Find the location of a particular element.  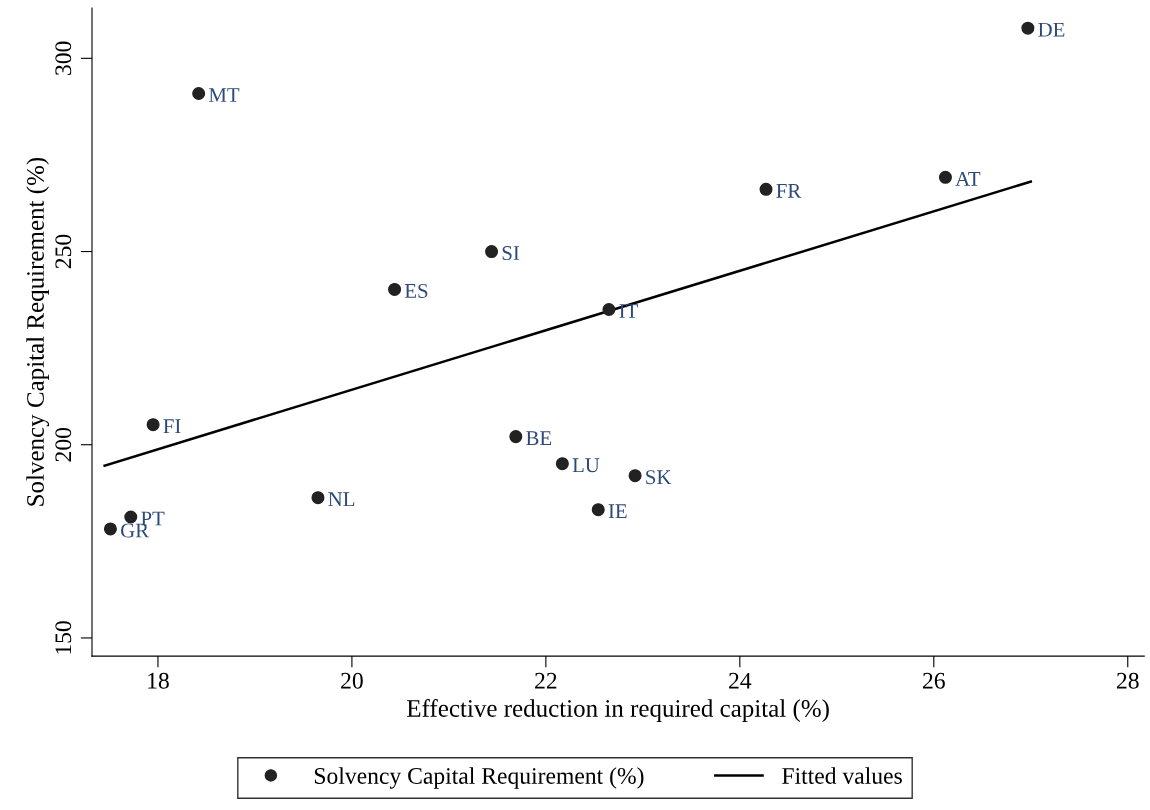

x-tick-label: 18 is located at coordinates (158, 680).